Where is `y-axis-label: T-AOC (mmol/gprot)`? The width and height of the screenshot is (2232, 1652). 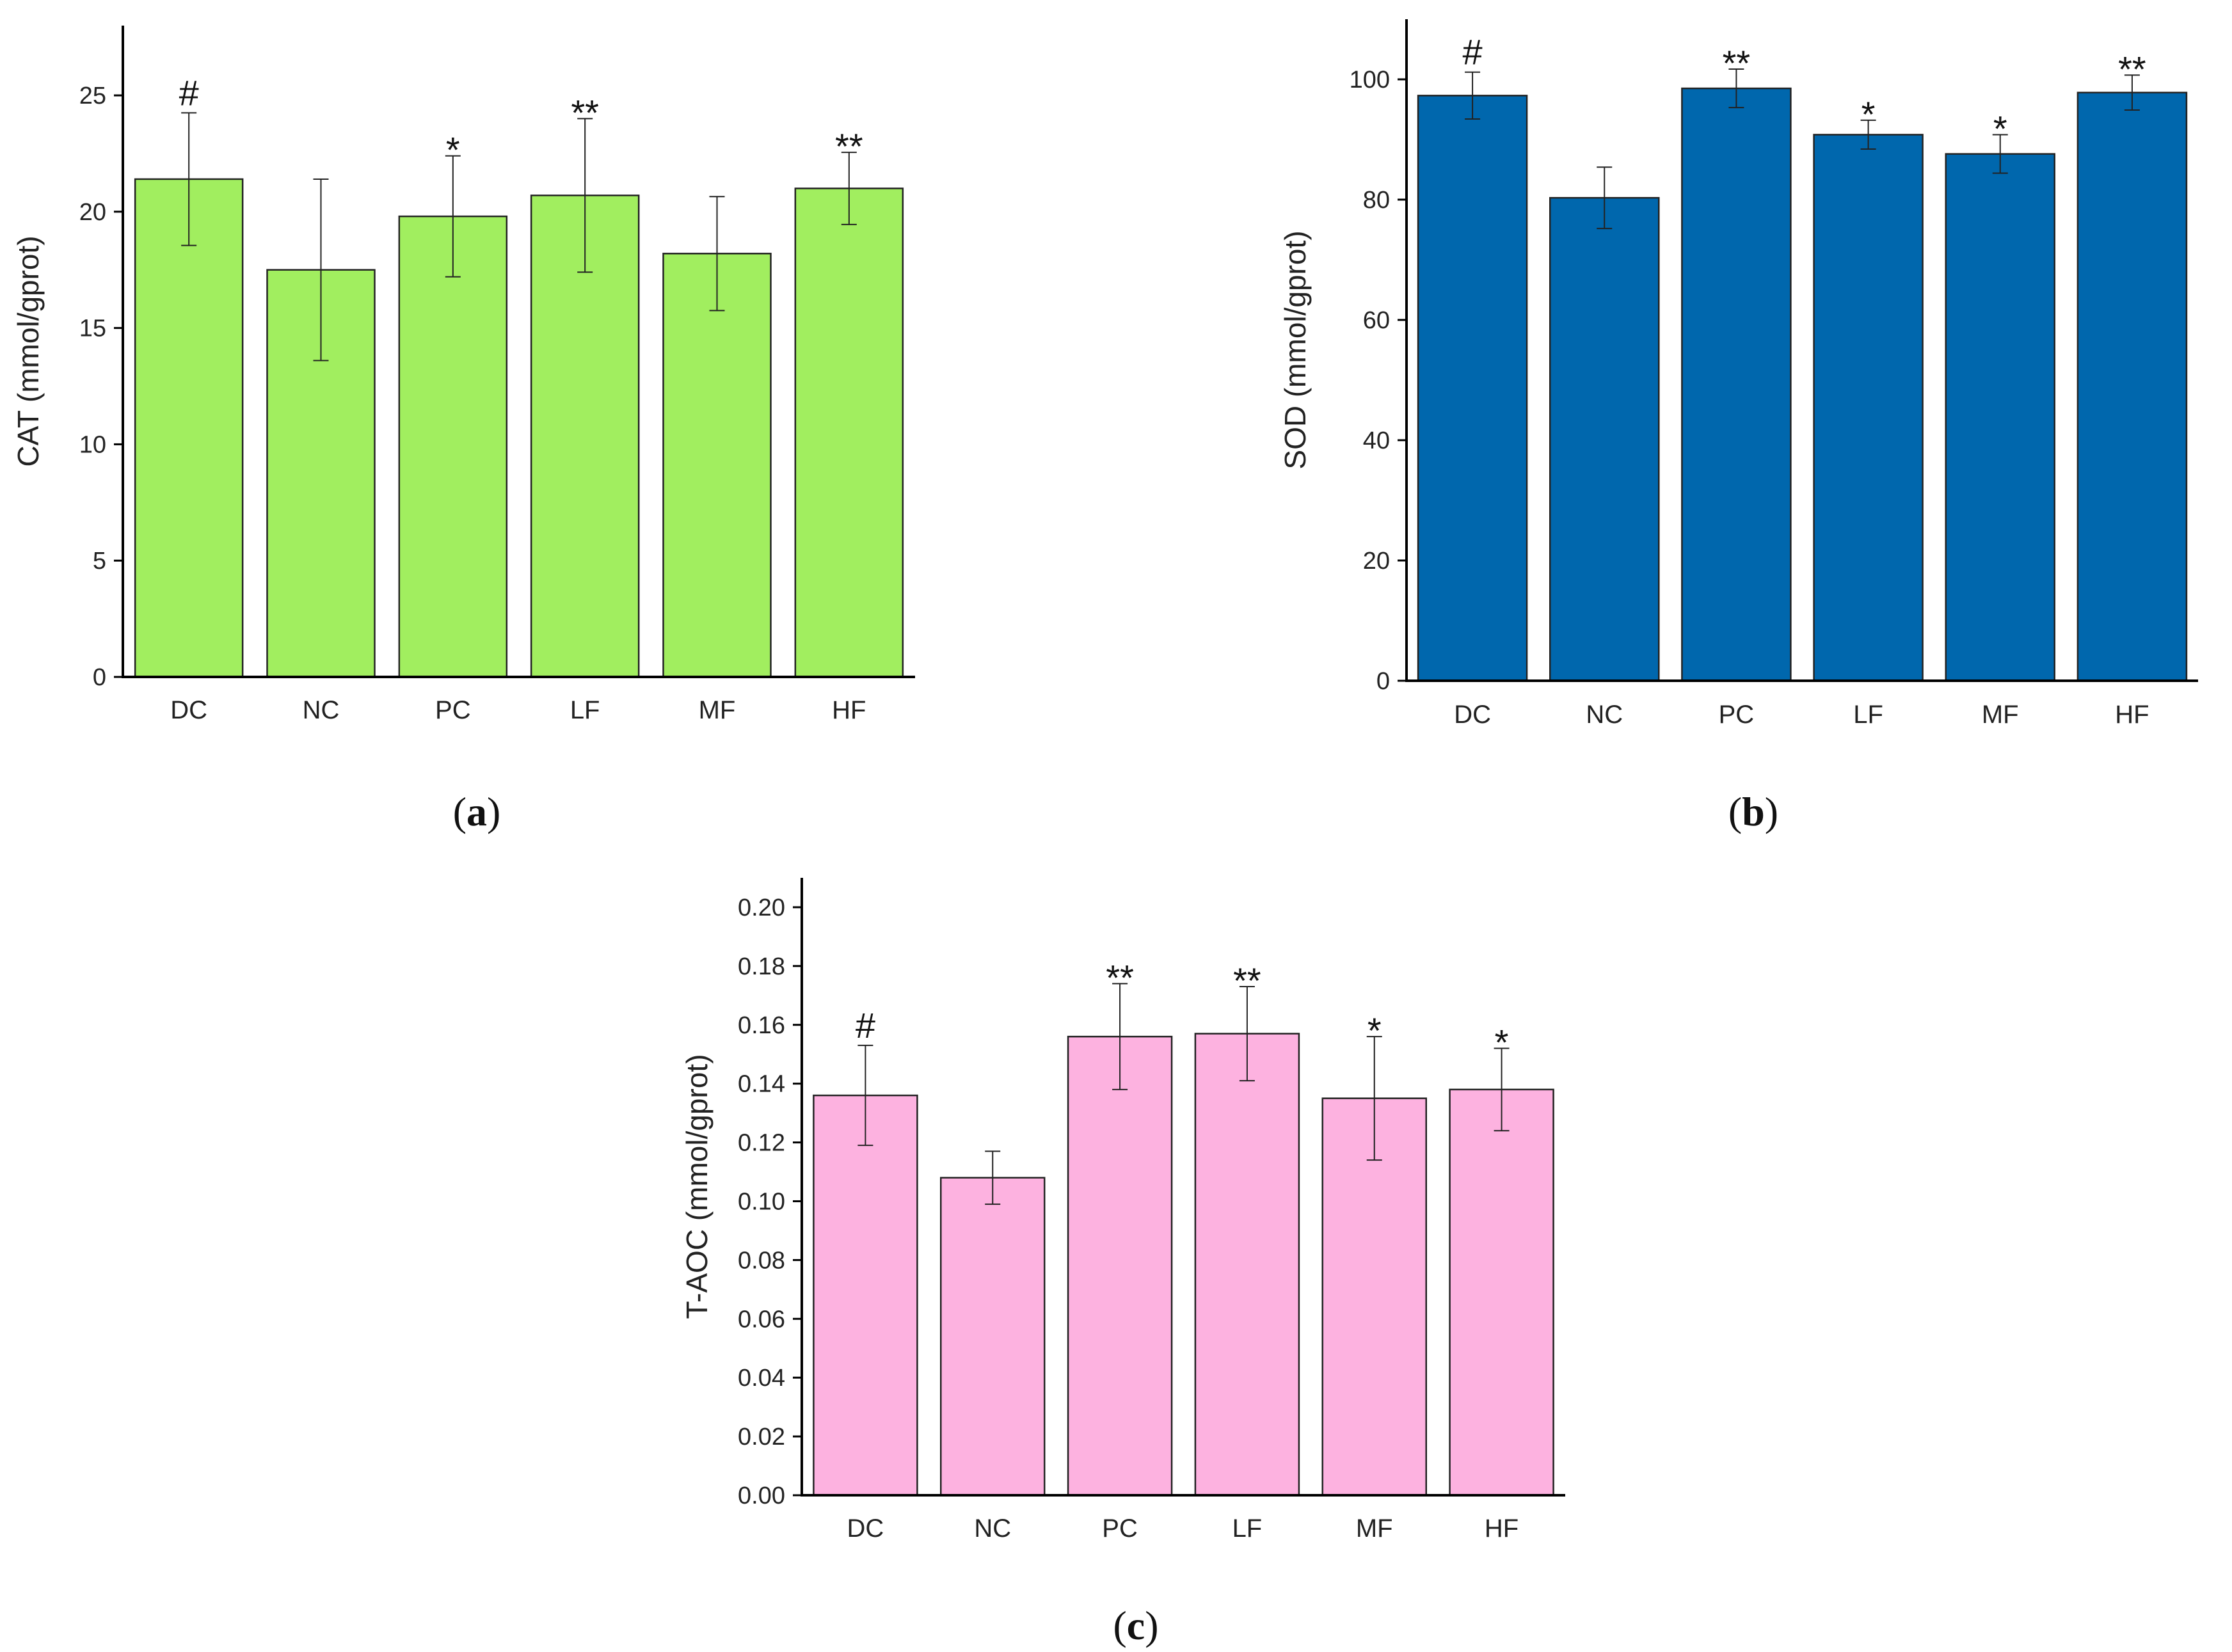
y-axis-label: T-AOC (mmol/gprot) is located at coordinates (696, 1186).